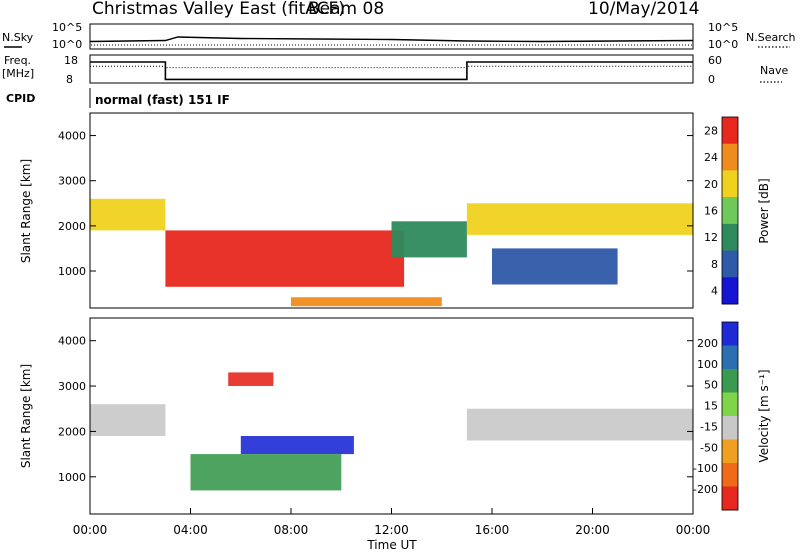 The image size is (800, 554). What do you see at coordinates (291, 530) in the screenshot?
I see `xtick-label: 08:00` at bounding box center [291, 530].